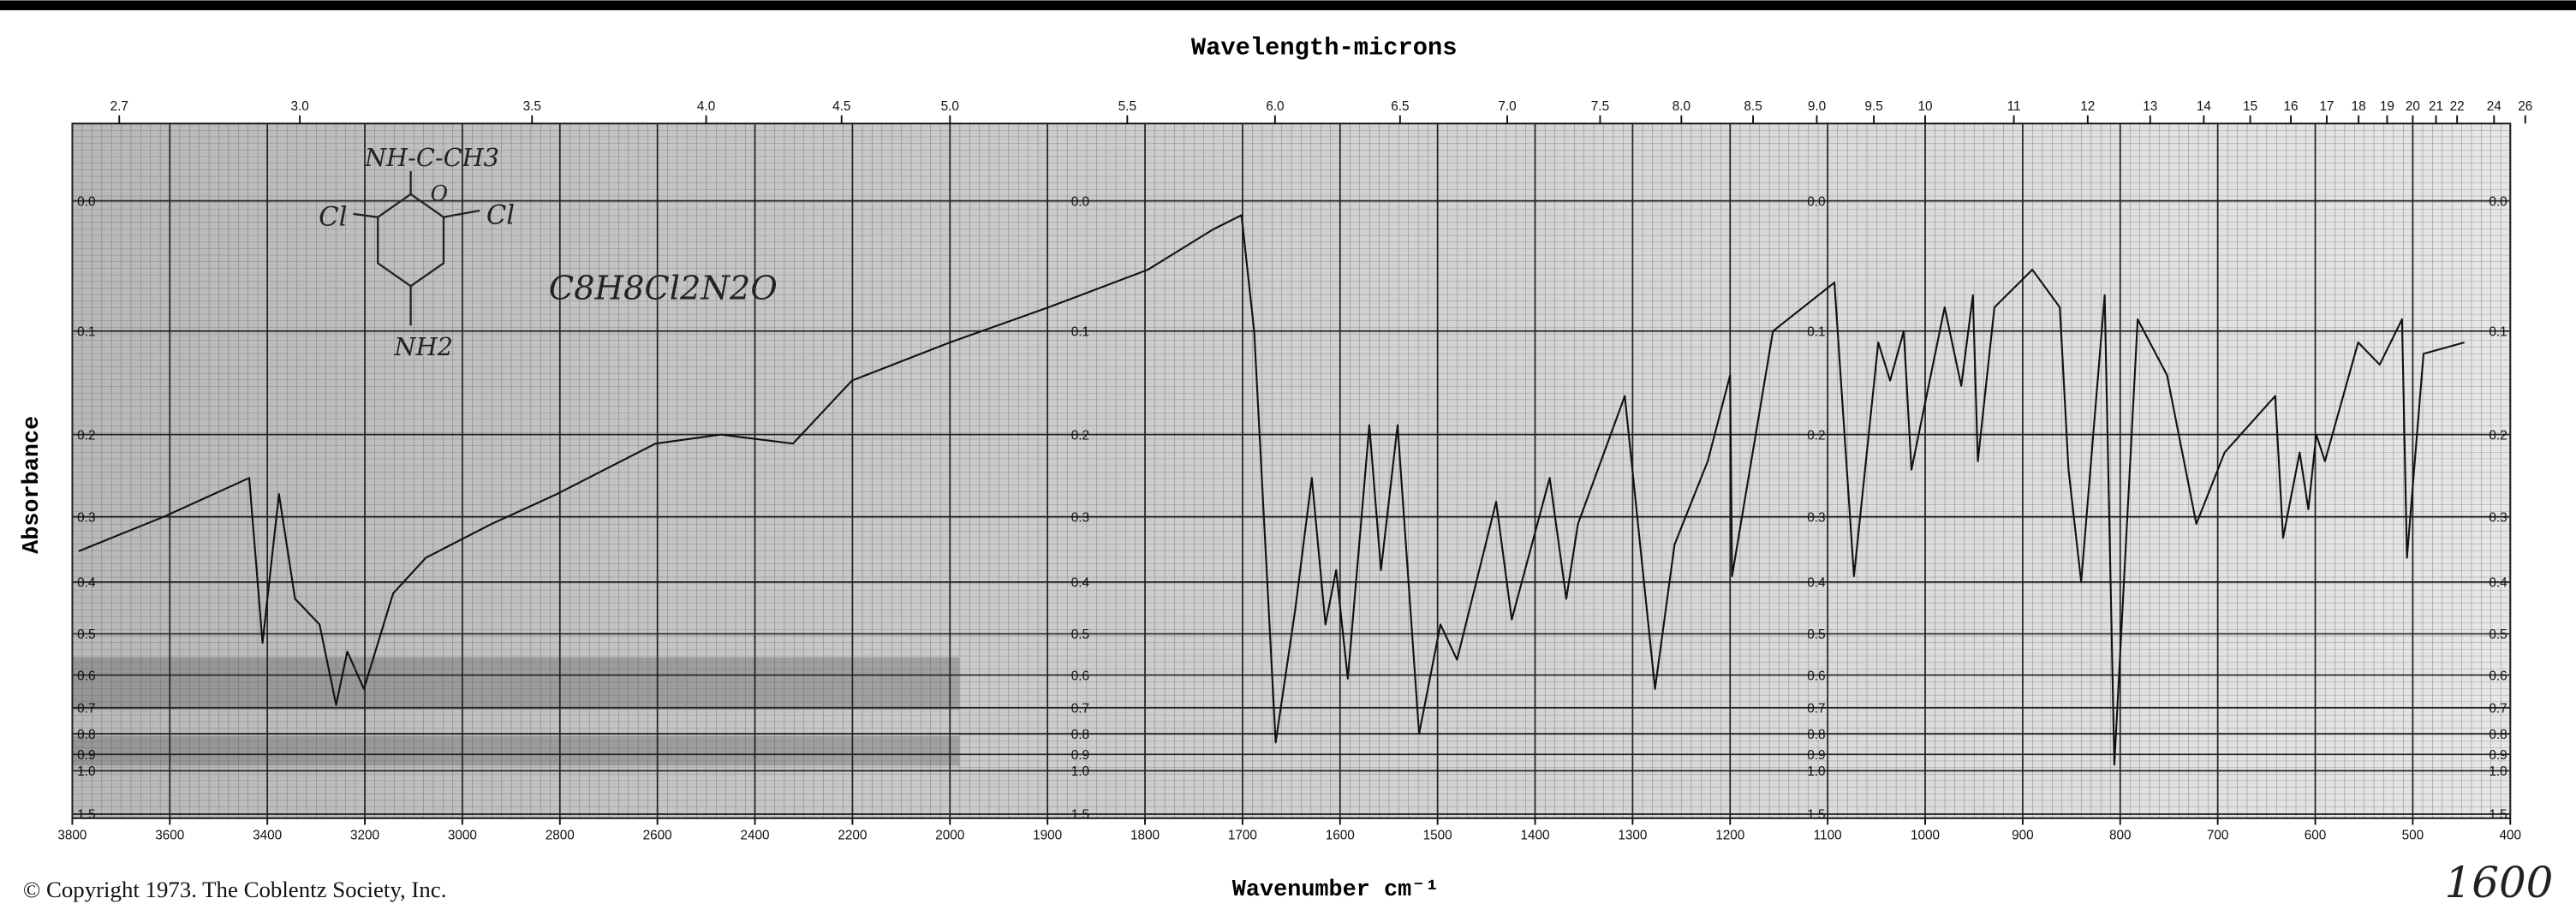 The width and height of the screenshot is (2576, 904). Describe the element at coordinates (2218, 836) in the screenshot. I see `x-tick-label: 700` at that location.